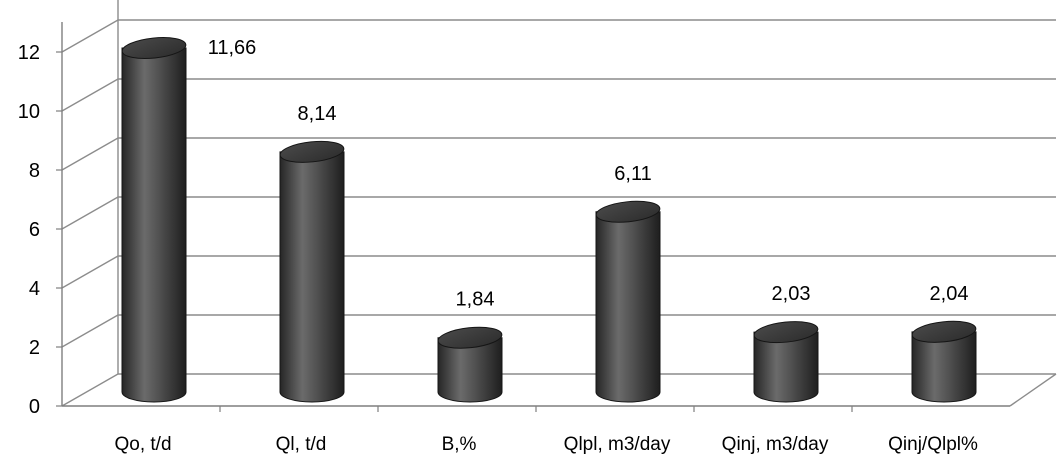 The height and width of the screenshot is (468, 1058). Describe the element at coordinates (949, 294) in the screenshot. I see `data-label: 2,04` at that location.